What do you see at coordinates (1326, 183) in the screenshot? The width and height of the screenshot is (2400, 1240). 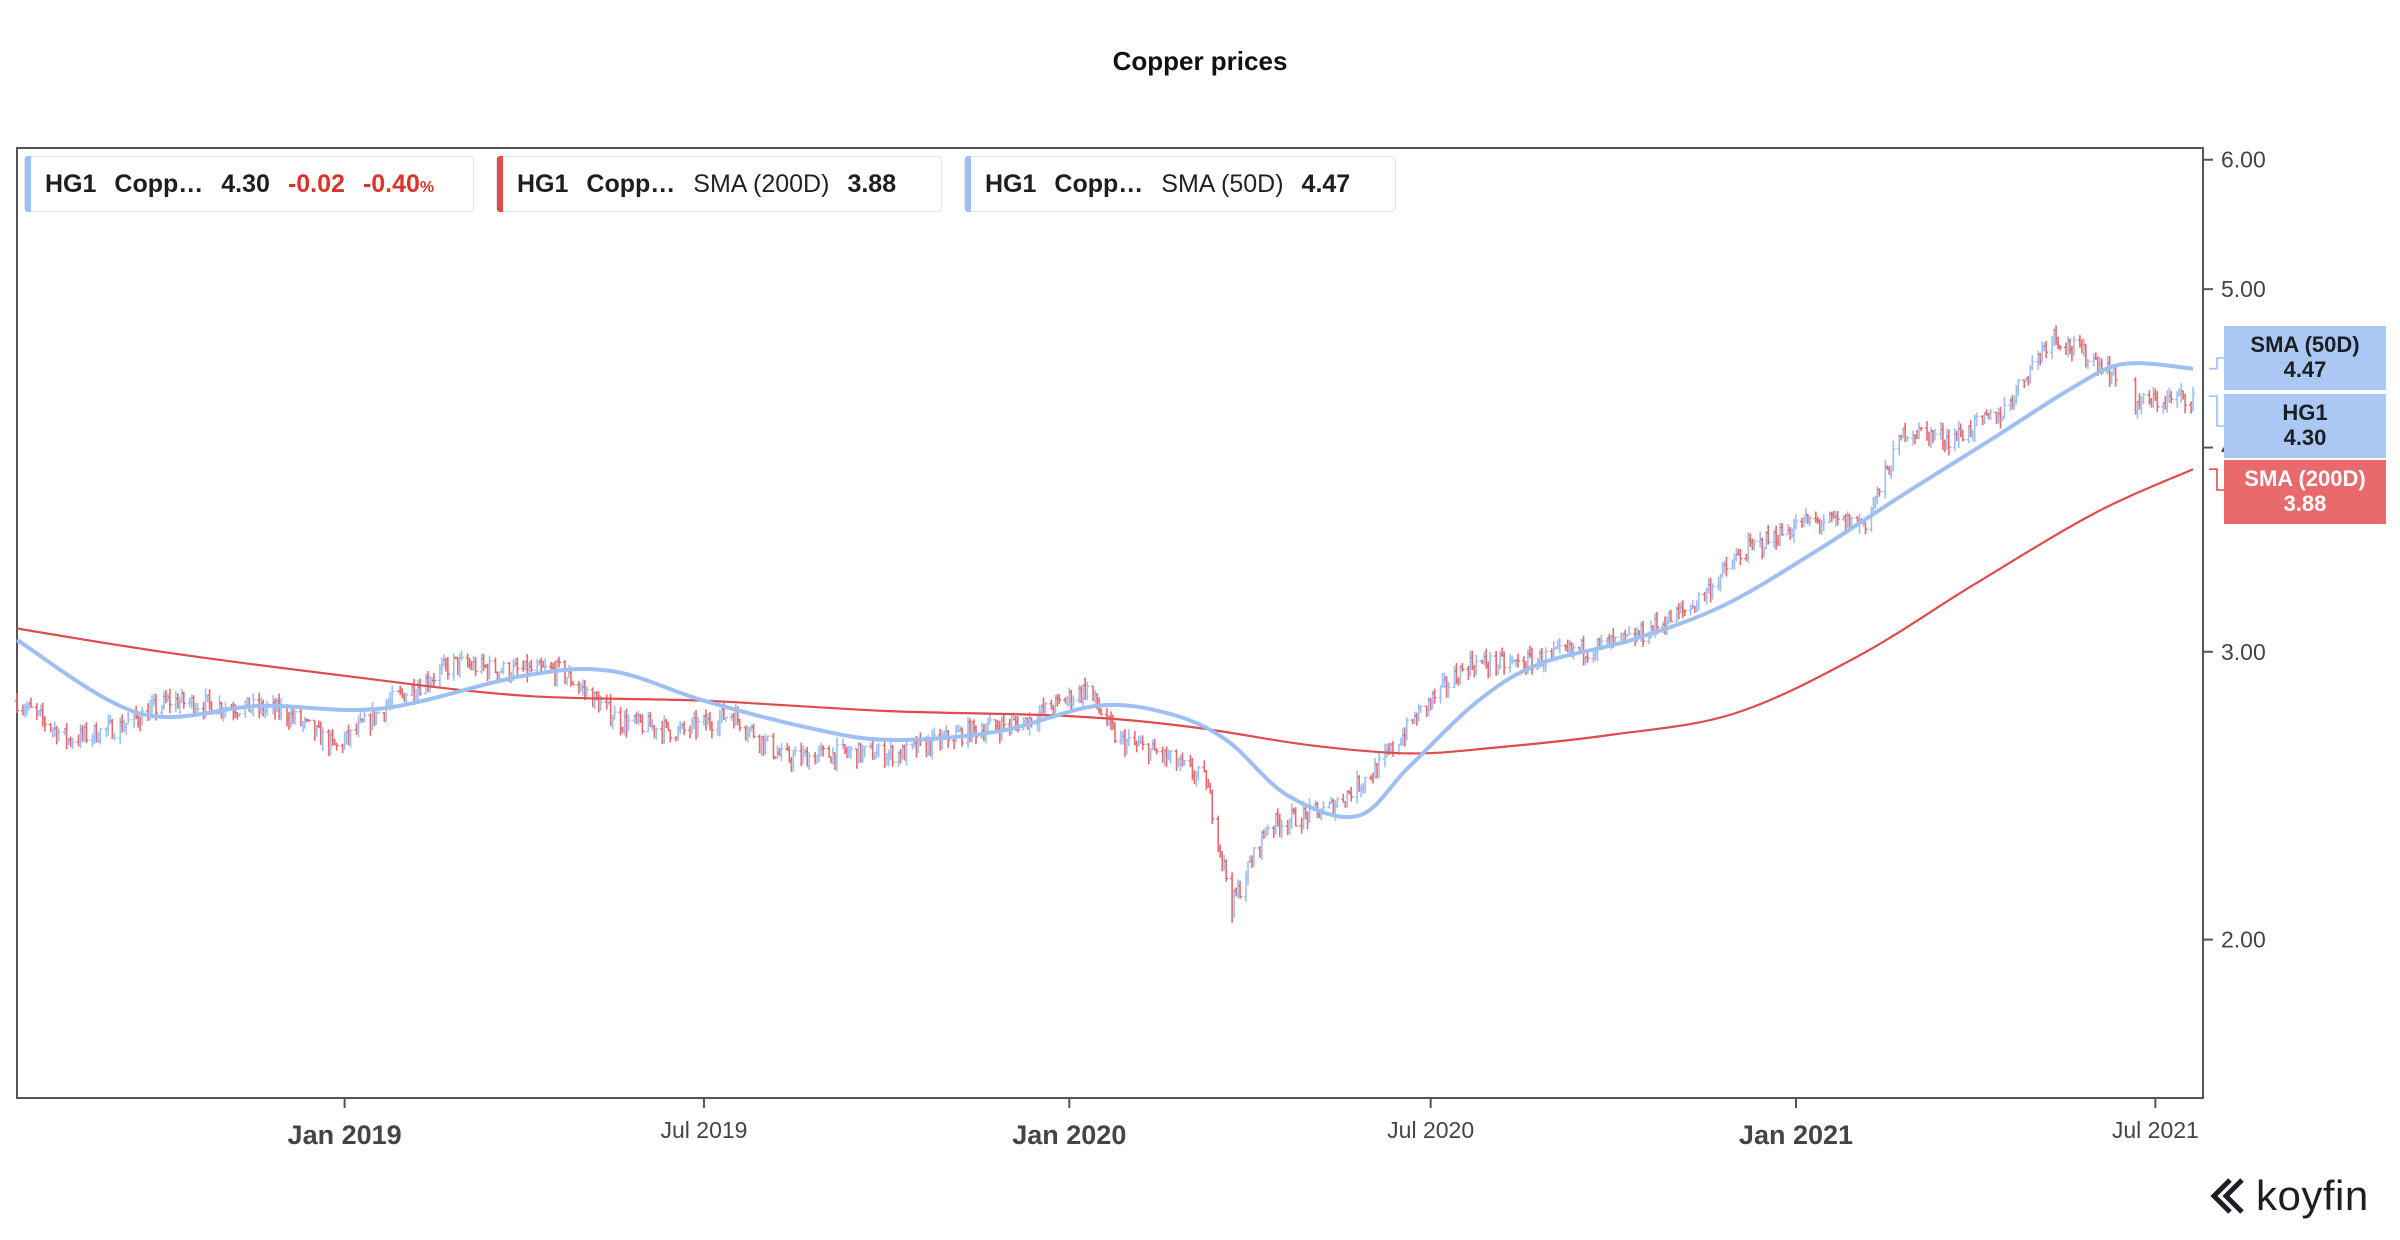 I see `legend-sma50-value: 4.47` at bounding box center [1326, 183].